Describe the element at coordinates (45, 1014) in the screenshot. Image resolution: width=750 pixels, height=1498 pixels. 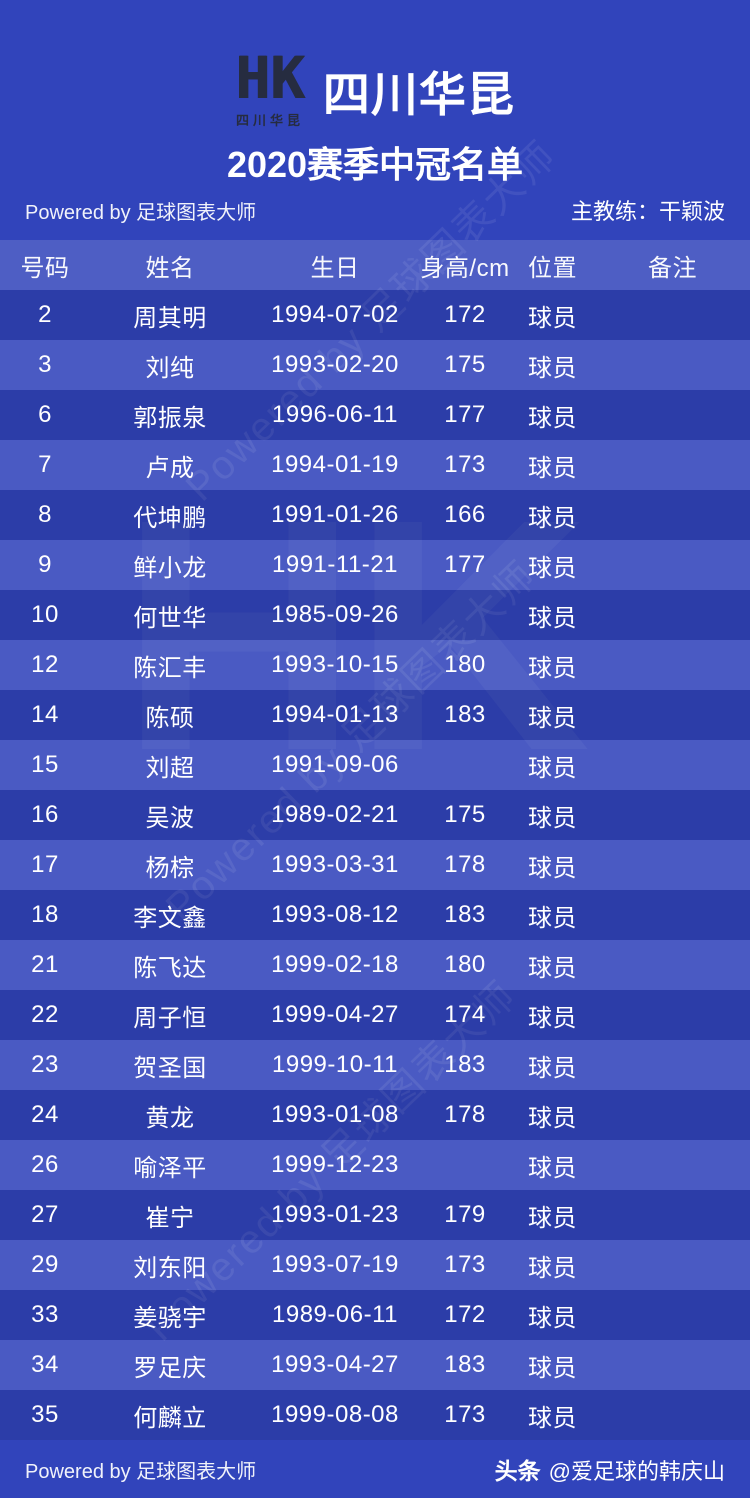
I see `cell-number: 22` at that location.